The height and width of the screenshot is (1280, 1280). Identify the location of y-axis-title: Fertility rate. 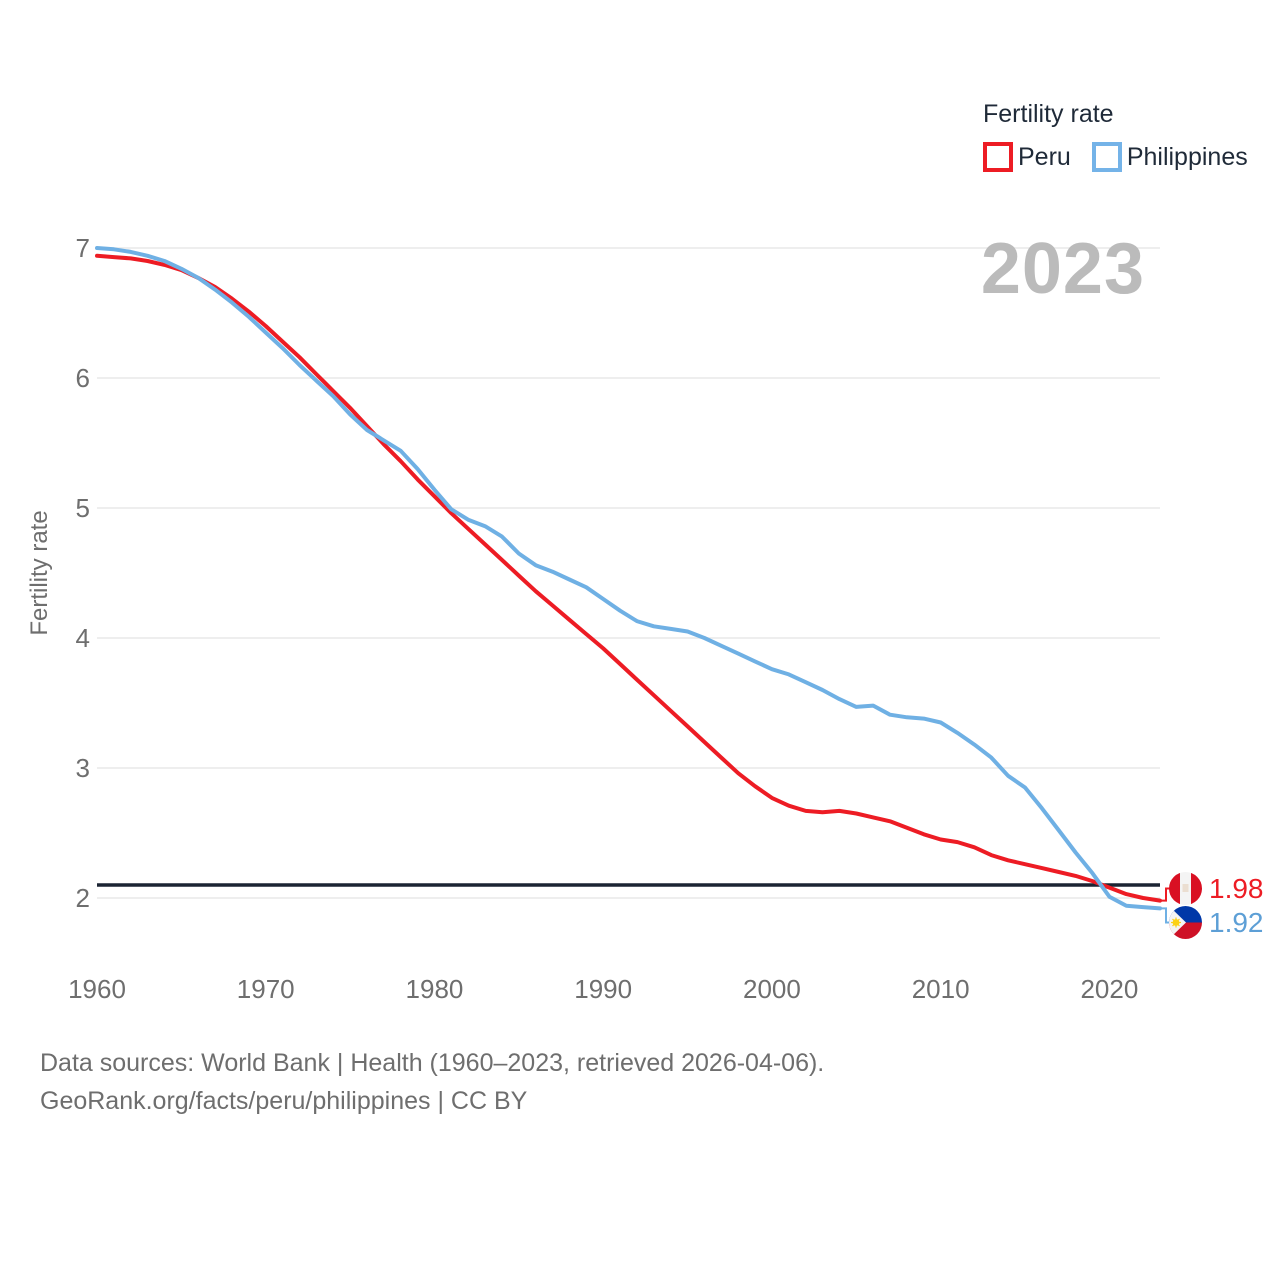
(39, 572).